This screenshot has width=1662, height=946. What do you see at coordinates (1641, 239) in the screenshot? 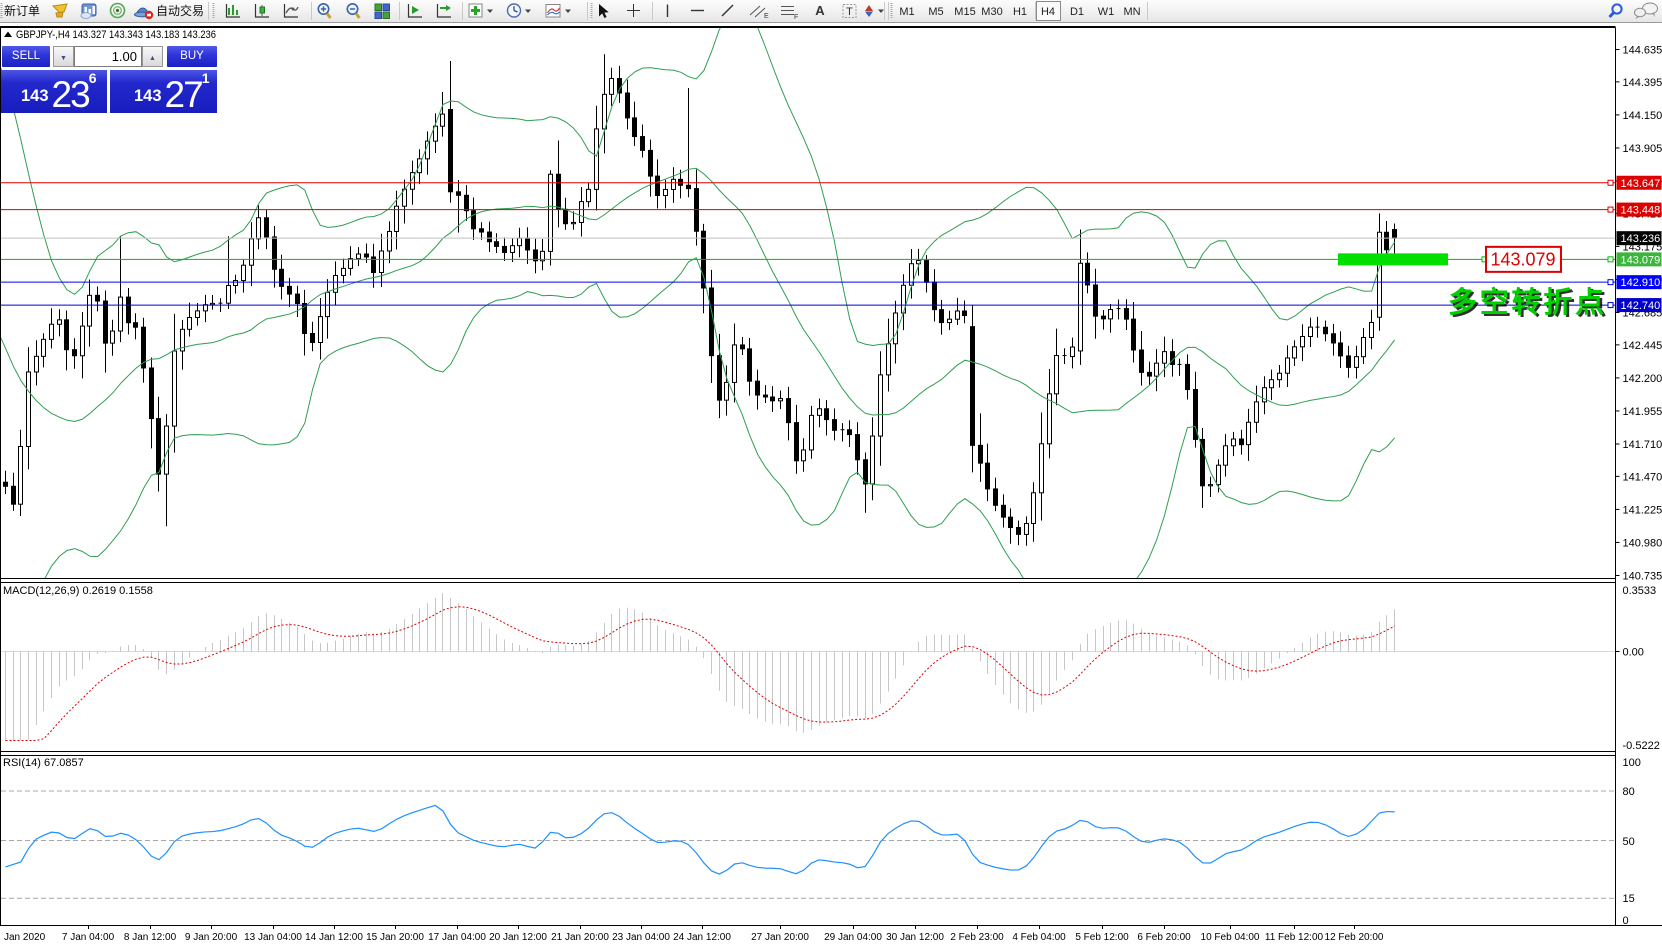
I see `svg-text: 143.236` at bounding box center [1641, 239].